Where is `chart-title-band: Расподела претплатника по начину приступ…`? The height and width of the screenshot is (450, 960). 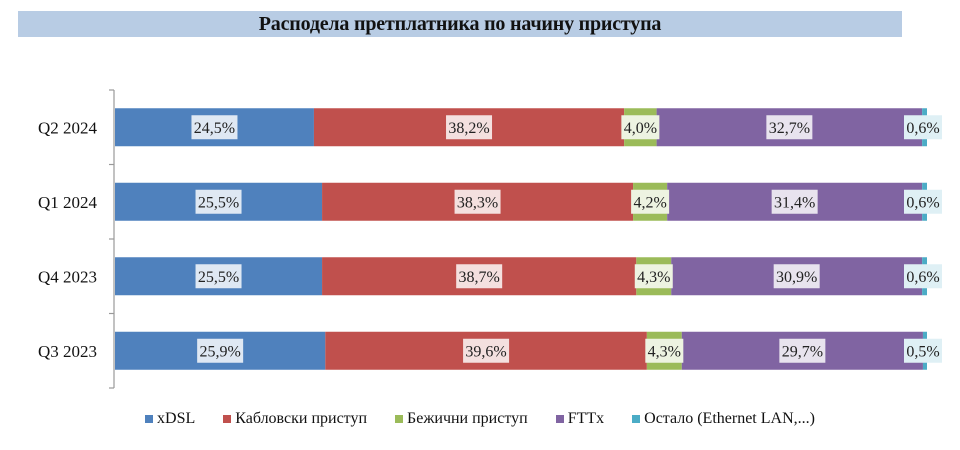 chart-title-band: Расподела претплатника по начину приступ… is located at coordinates (460, 24).